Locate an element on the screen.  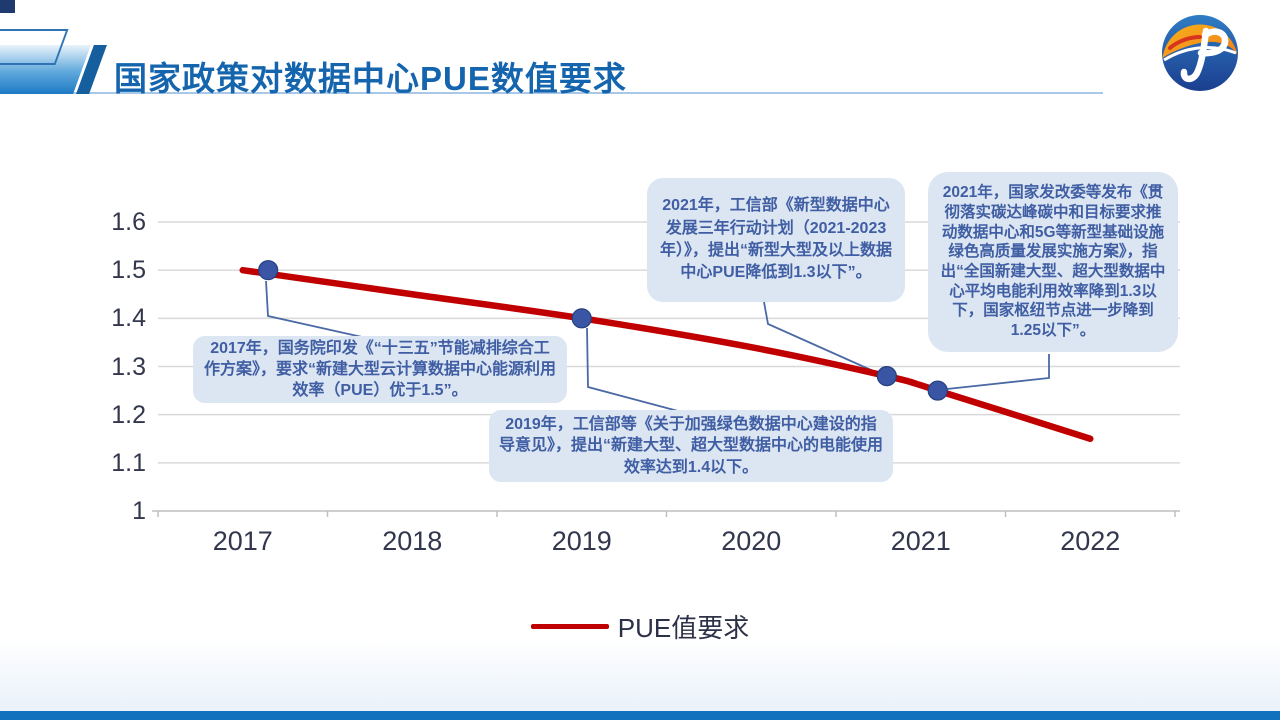
footer-gradient is located at coordinates (640, 675).